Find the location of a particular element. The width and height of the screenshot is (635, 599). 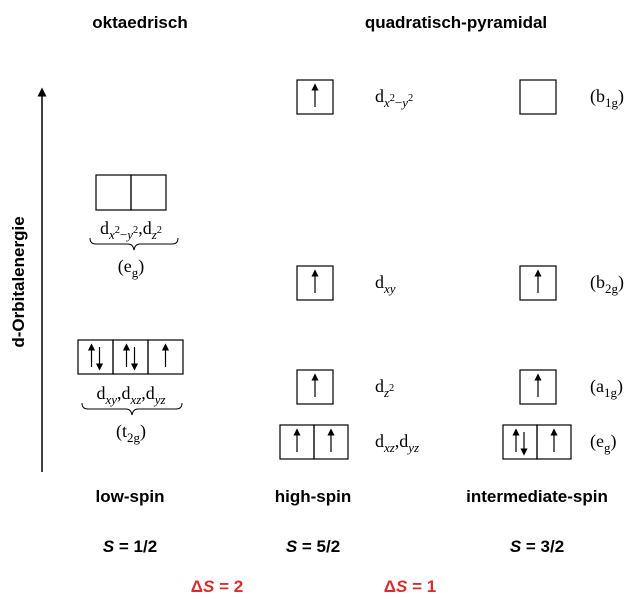

text-part: = 2 is located at coordinates (228, 586).